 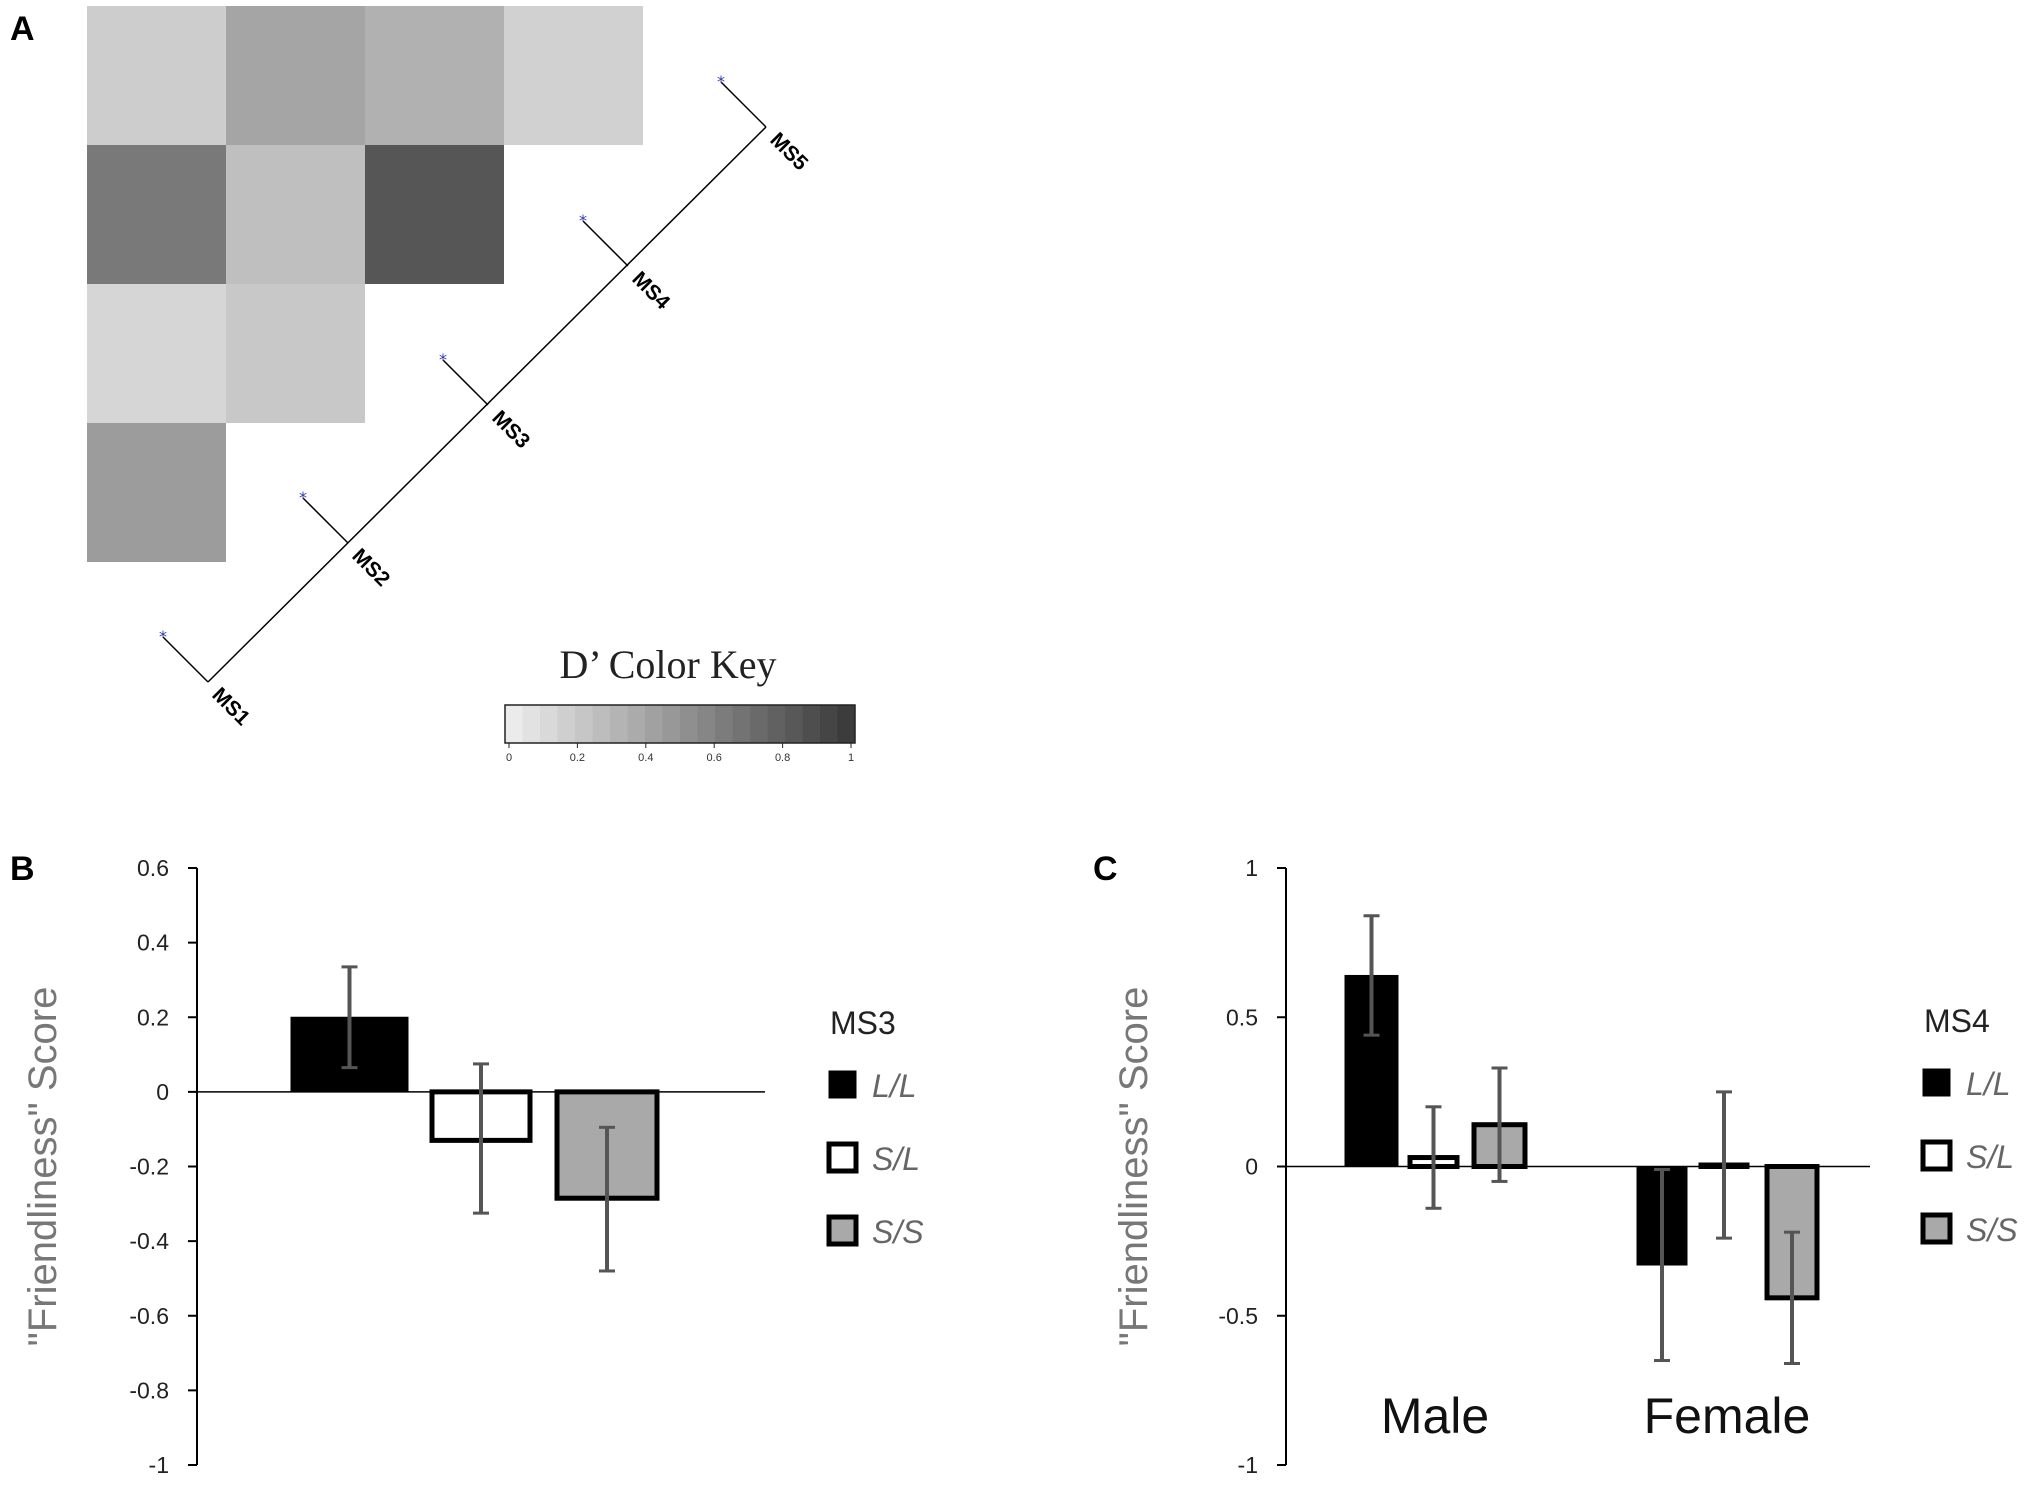 I want to click on marker-label-1: MS1, so click(x=230, y=706).